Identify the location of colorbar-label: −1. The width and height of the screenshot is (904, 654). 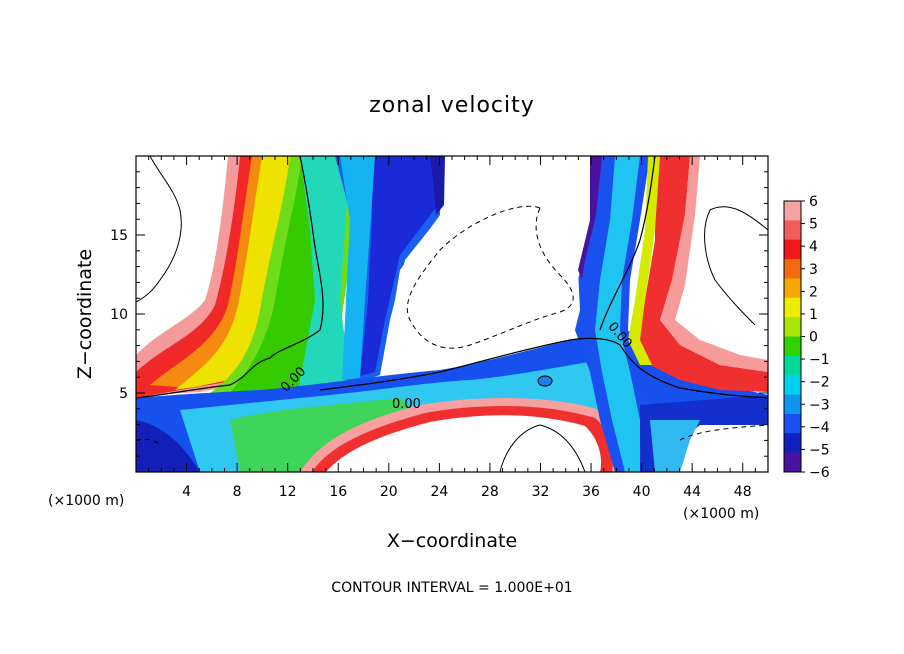
(819, 360).